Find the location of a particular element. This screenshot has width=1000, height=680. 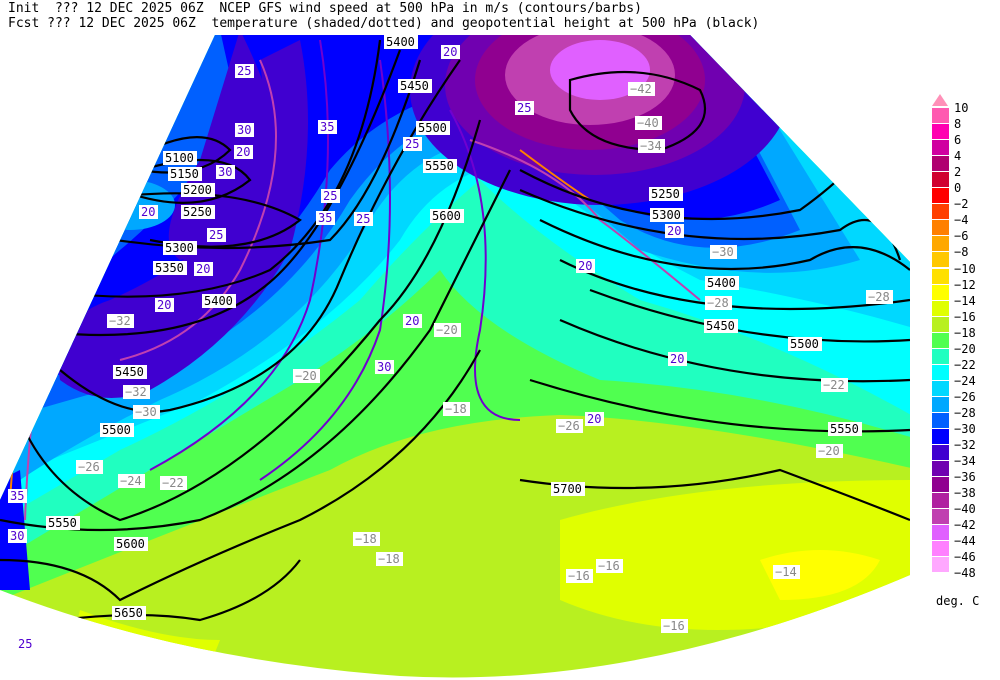

height-label: 5400 is located at coordinates (400, 42).